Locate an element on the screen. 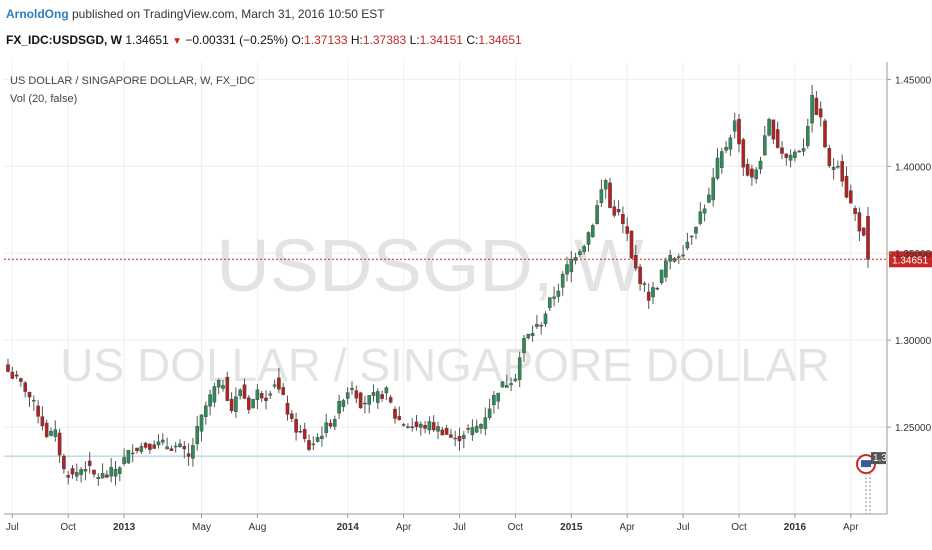  symbol-label: FX_IDC:USDSGD, W is located at coordinates (64, 40).